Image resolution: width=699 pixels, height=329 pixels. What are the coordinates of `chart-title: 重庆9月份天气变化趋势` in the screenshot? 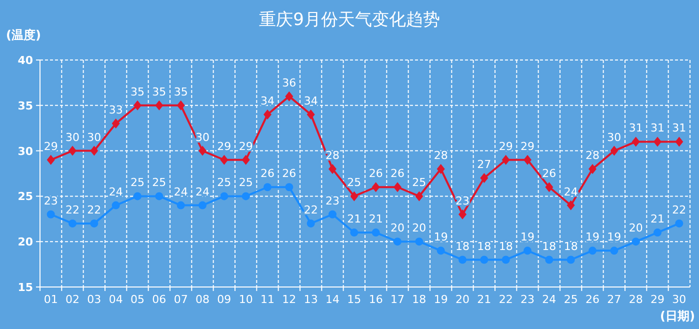 It's located at (349, 20).